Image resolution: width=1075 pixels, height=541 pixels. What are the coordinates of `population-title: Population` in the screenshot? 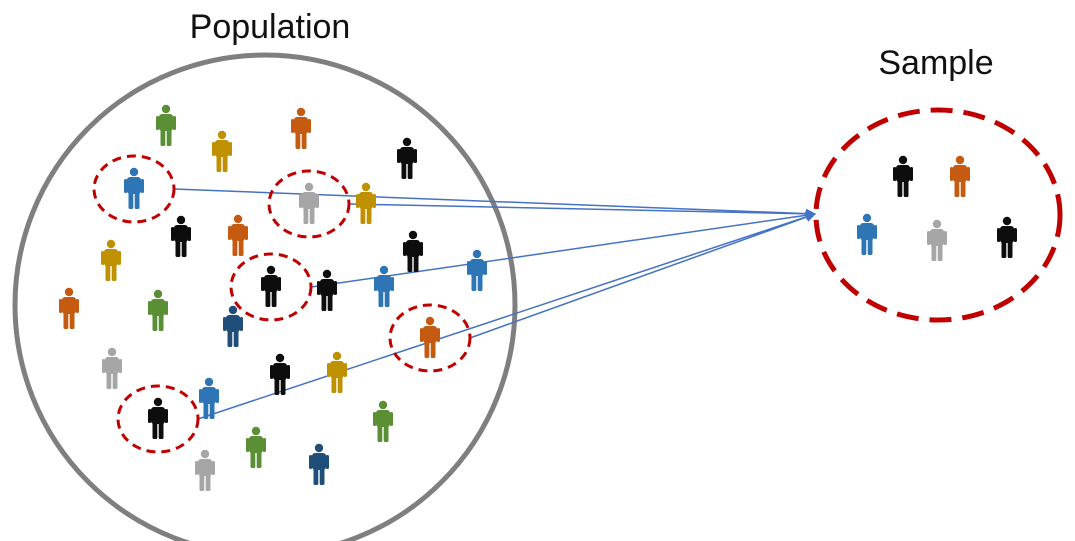 It's located at (270, 27).